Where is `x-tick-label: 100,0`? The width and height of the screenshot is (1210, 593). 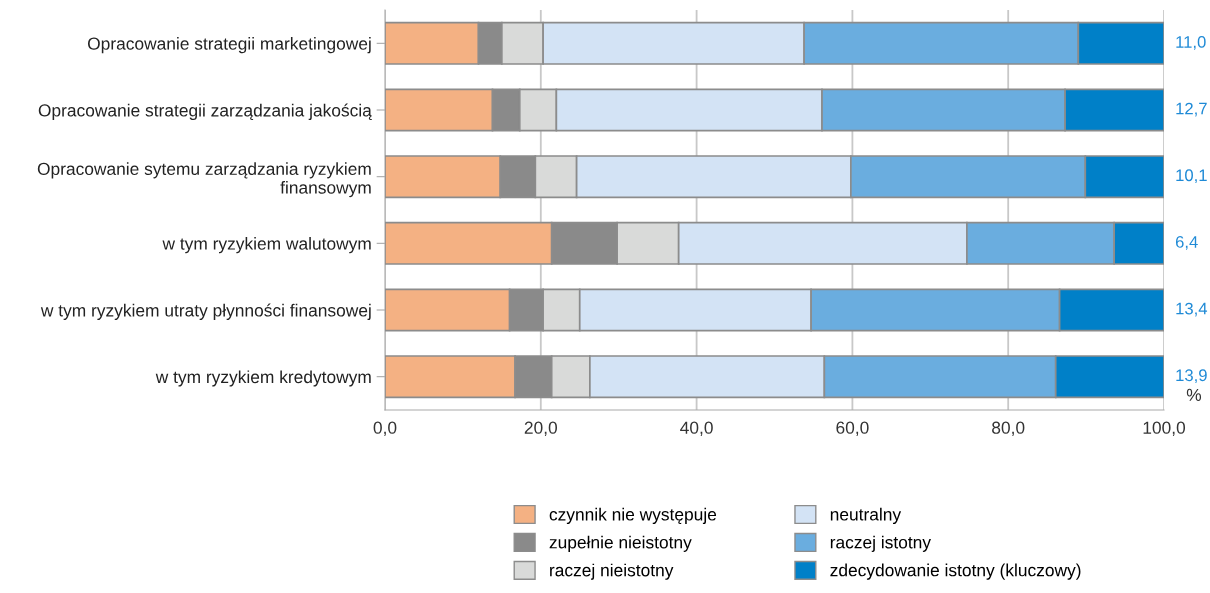
x-tick-label: 100,0 is located at coordinates (1164, 428).